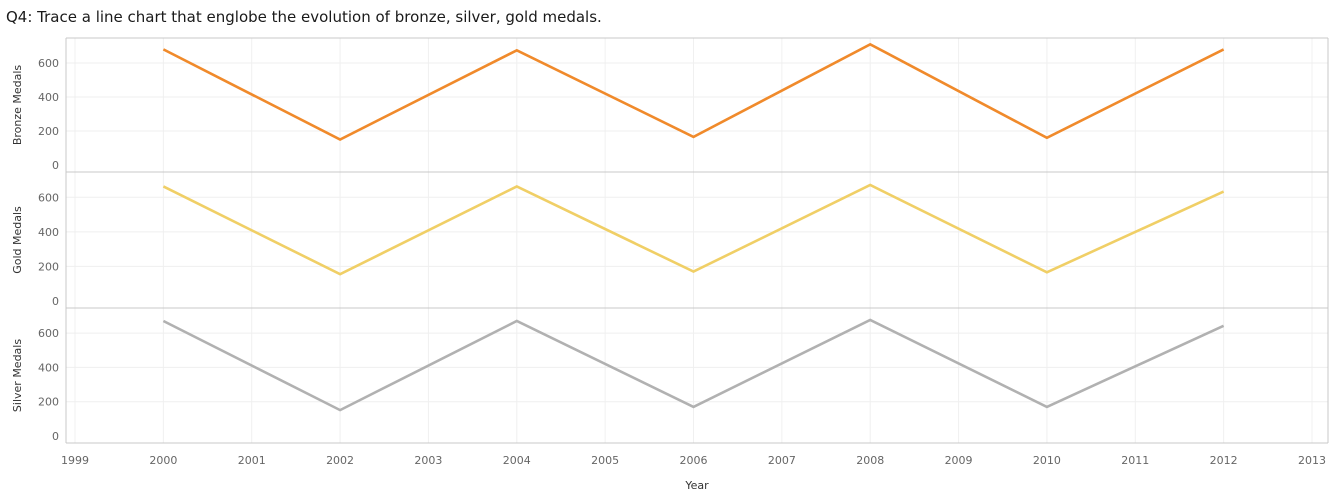  What do you see at coordinates (694, 460) in the screenshot?
I see `x-tick-label: 2006` at bounding box center [694, 460].